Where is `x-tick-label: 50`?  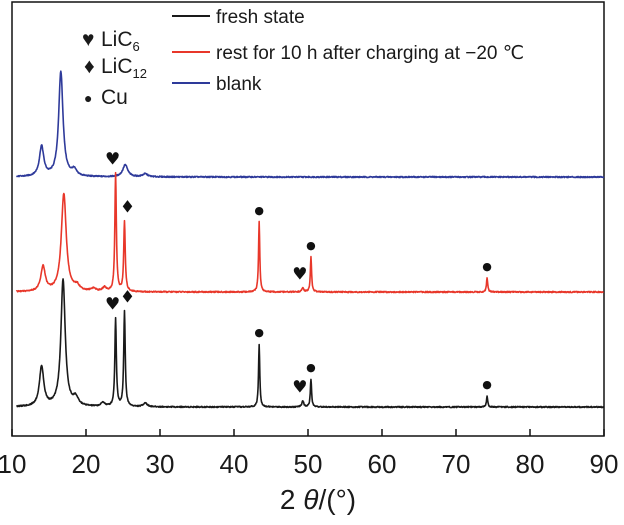 x-tick-label: 50 is located at coordinates (308, 464).